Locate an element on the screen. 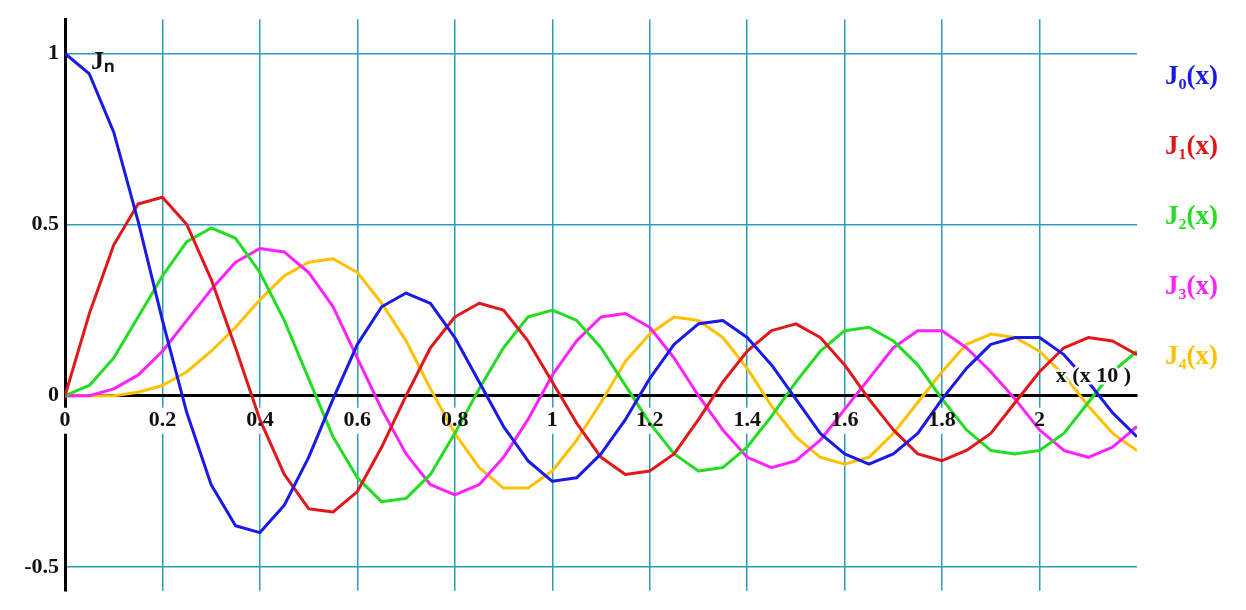  x-tick-label: 2 is located at coordinates (1040, 419).